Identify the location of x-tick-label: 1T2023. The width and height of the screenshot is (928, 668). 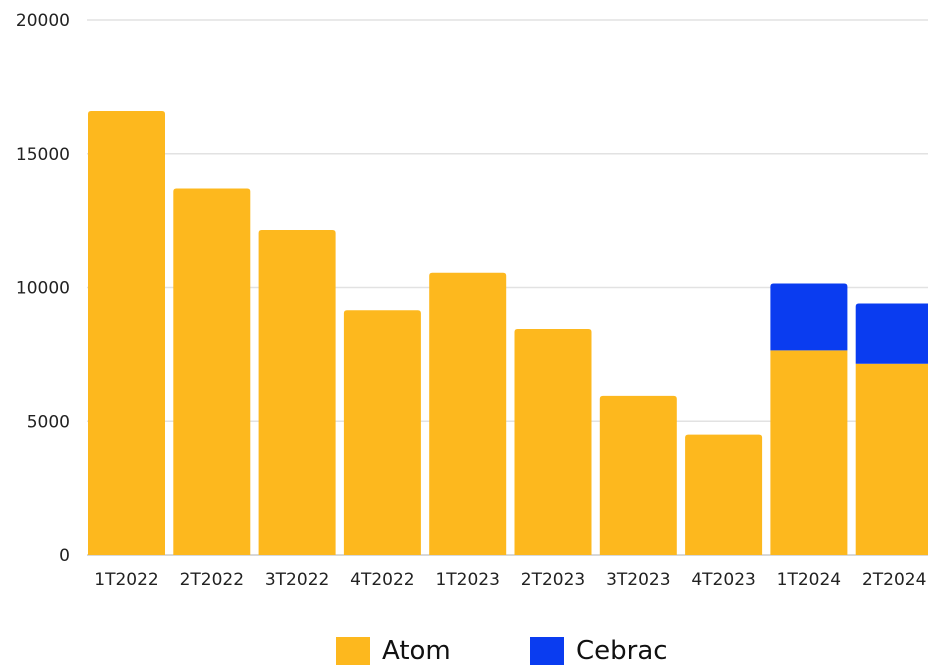
(467, 580).